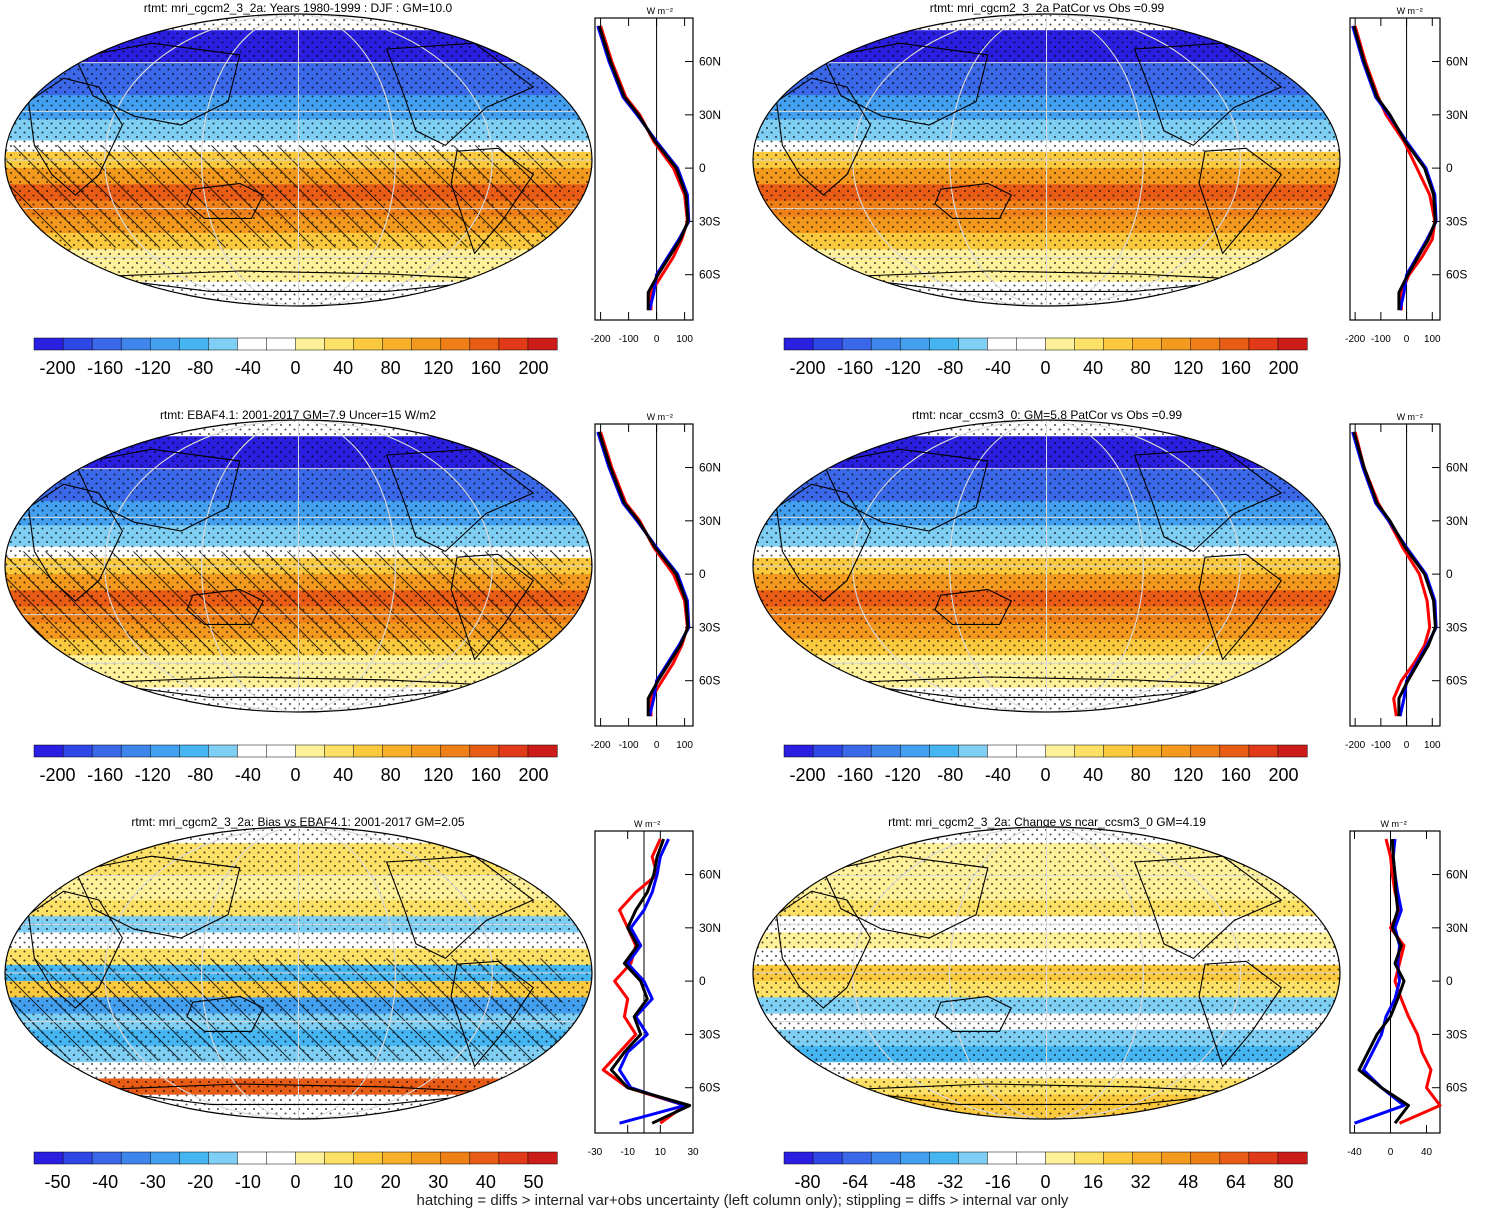  Describe the element at coordinates (153, 775) in the screenshot. I see `colorbar-label: -120` at that location.